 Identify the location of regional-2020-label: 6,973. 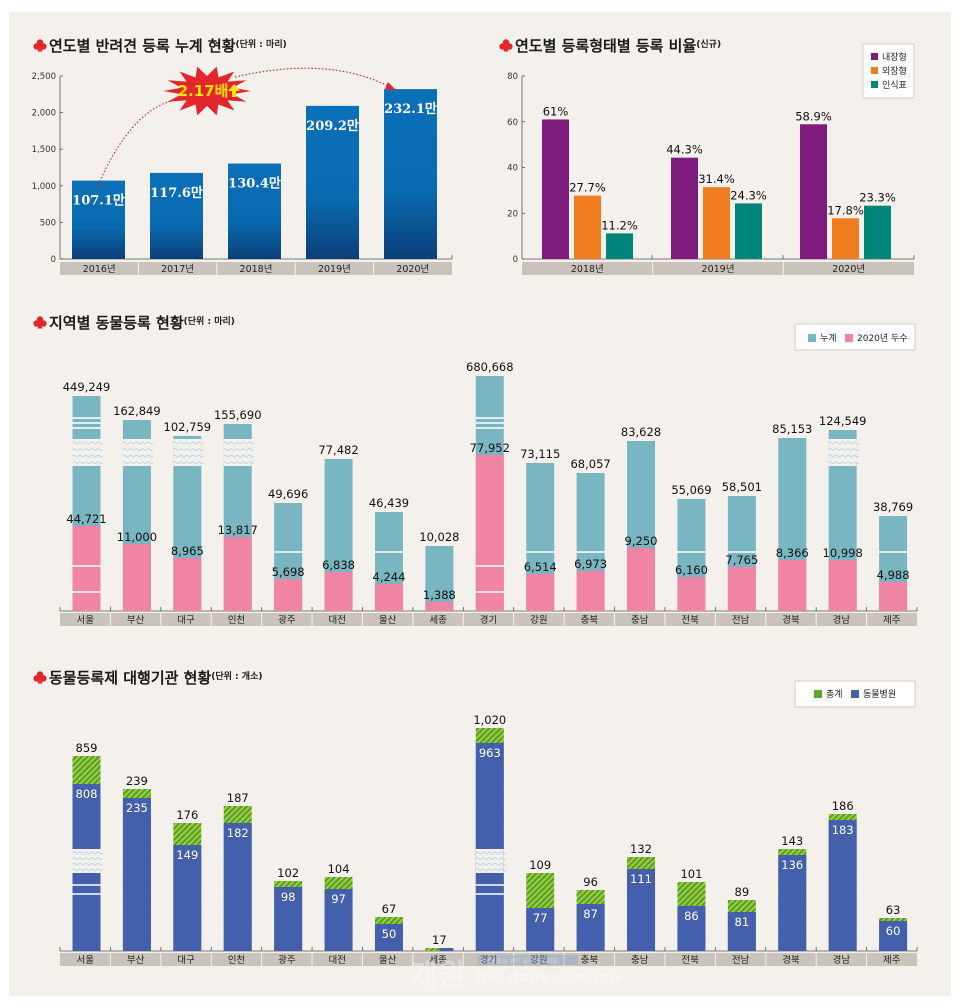
(590, 564).